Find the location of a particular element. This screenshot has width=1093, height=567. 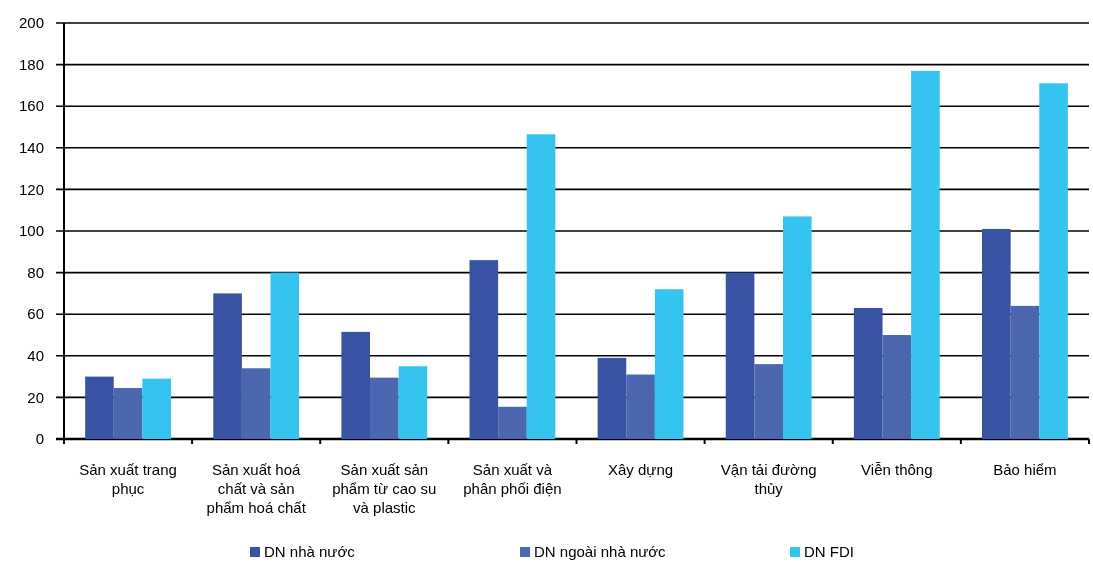

y-tick-label: 120 is located at coordinates (31, 189).